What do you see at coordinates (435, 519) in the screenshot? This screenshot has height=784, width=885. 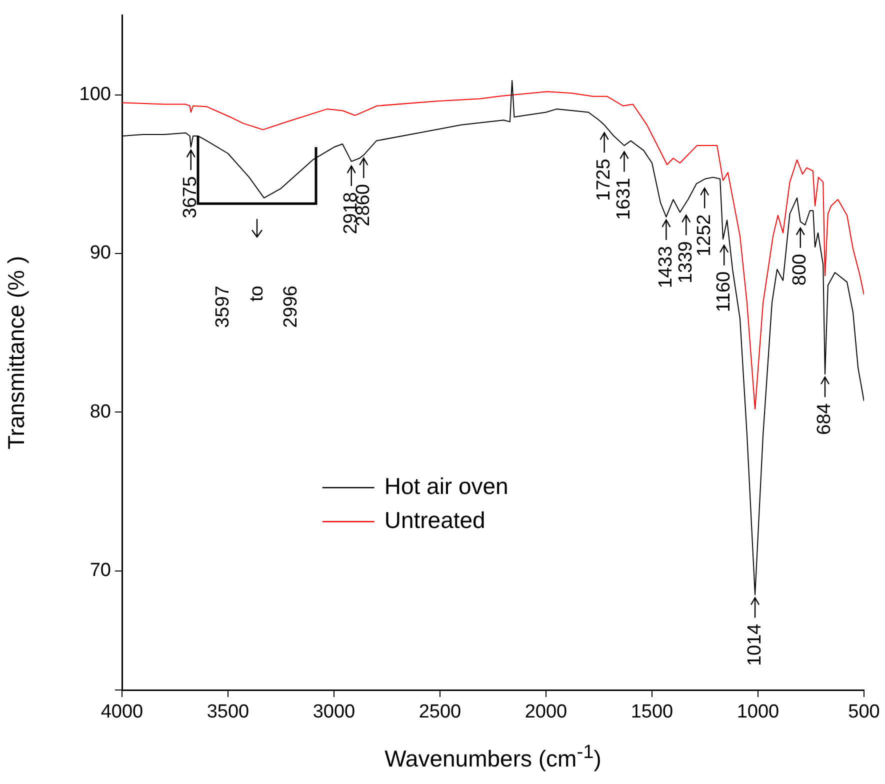 I see `legend-label: Untreated` at bounding box center [435, 519].